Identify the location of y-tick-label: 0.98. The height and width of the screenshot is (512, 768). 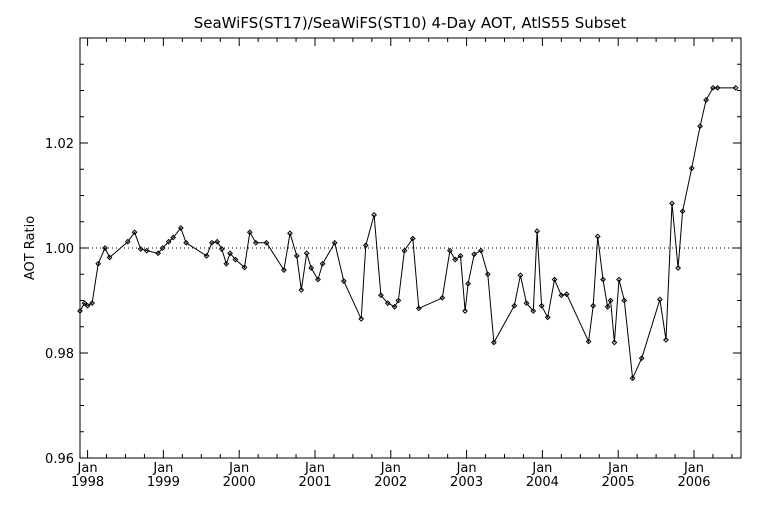
(59, 354).